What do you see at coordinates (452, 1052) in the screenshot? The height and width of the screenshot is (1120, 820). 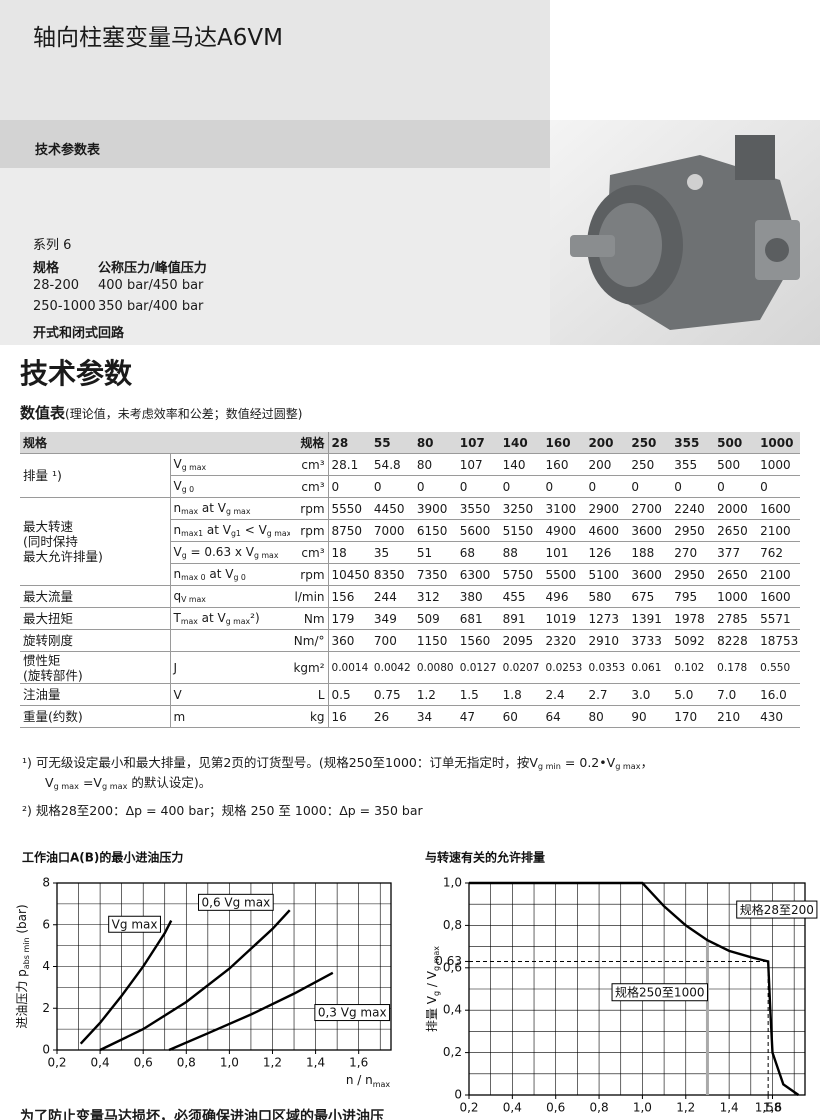 I see `y-tick-label: 0,2` at bounding box center [452, 1052].